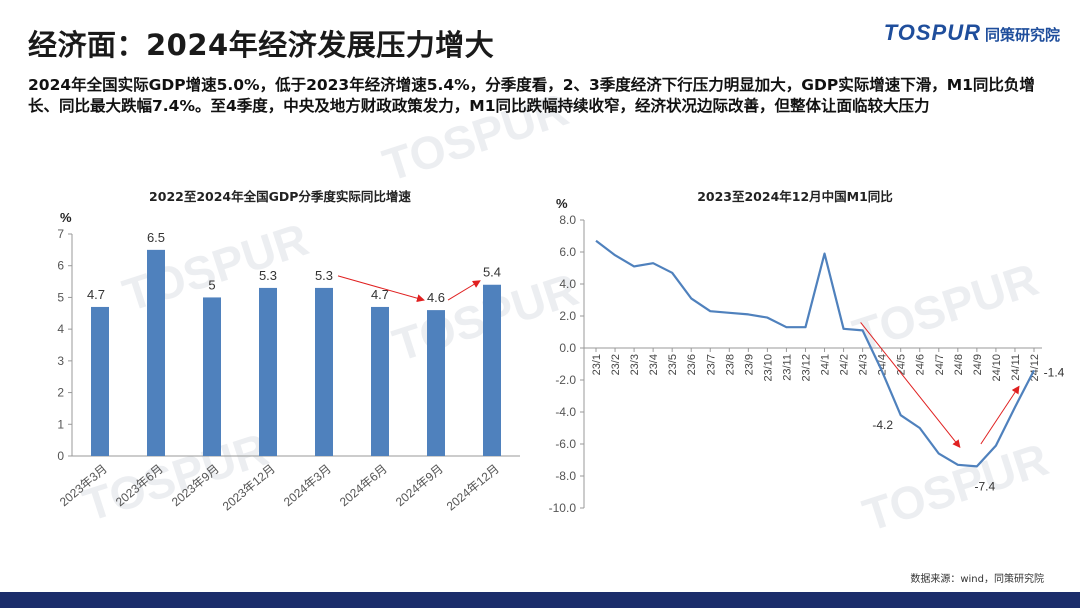 This screenshot has width=1080, height=608. Describe the element at coordinates (985, 486) in the screenshot. I see `line-data-label: -7.4` at that location.